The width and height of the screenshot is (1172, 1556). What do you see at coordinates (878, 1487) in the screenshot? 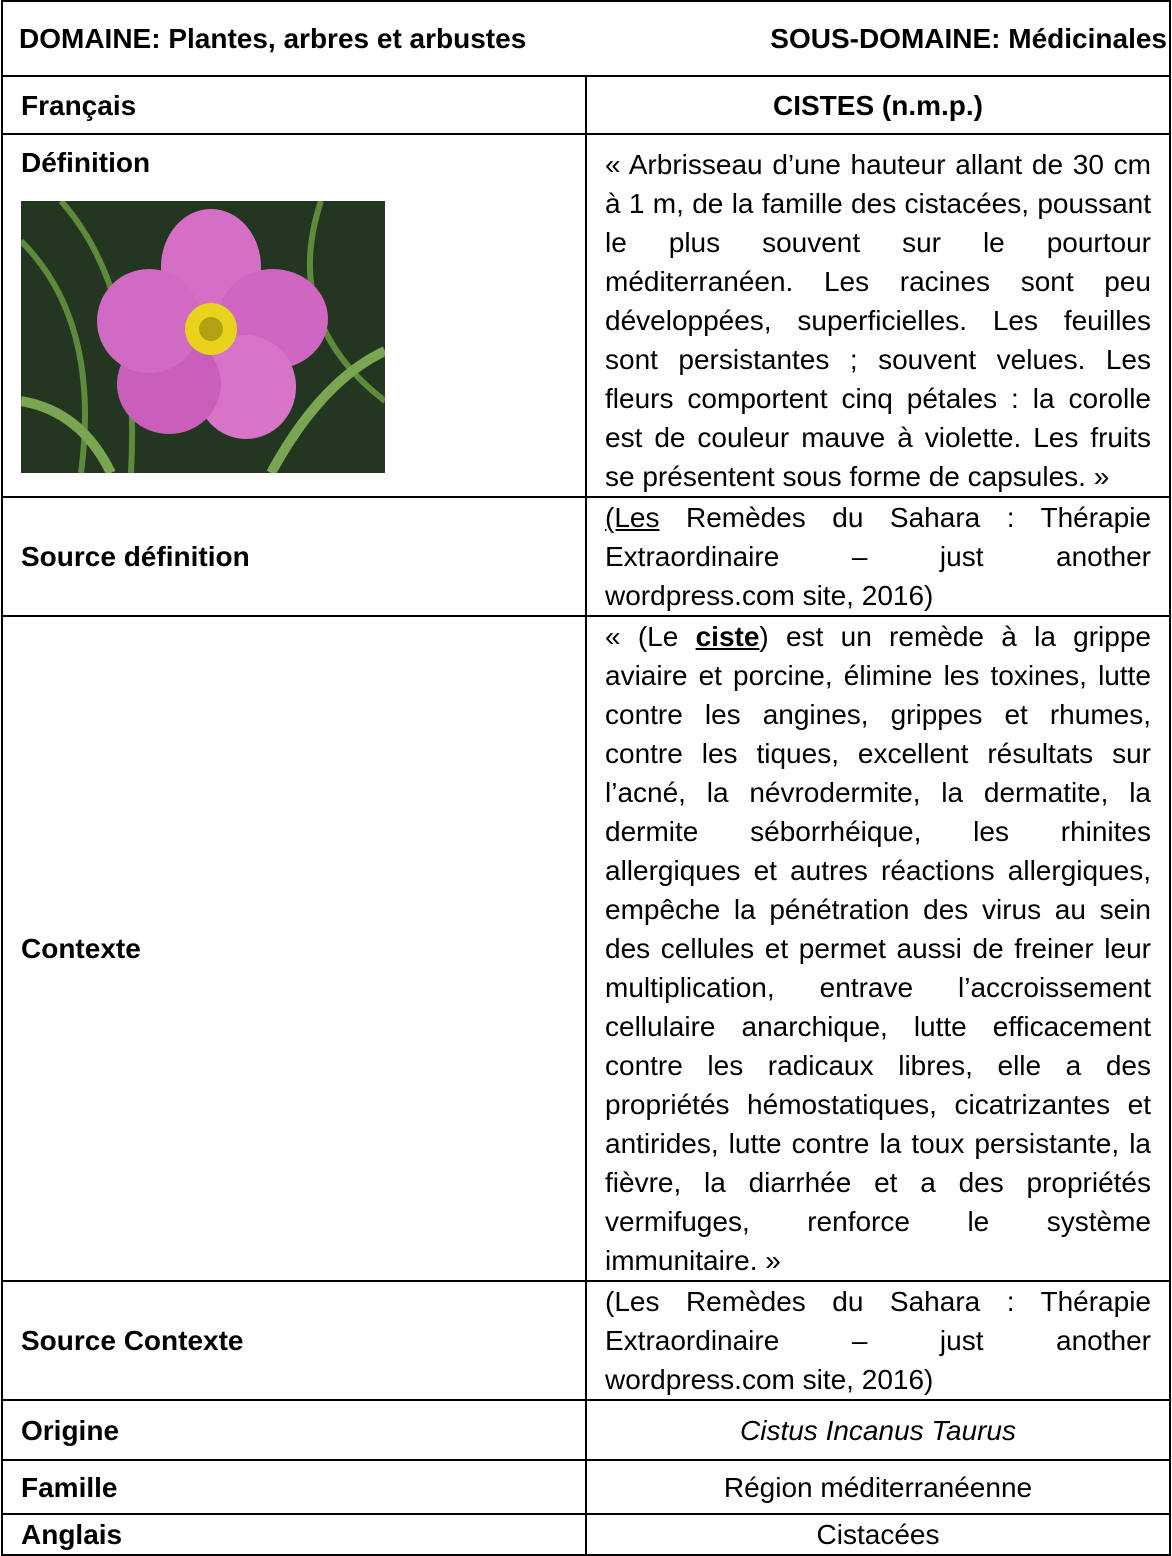
I see `family: Région méditerranéenne` at bounding box center [878, 1487].